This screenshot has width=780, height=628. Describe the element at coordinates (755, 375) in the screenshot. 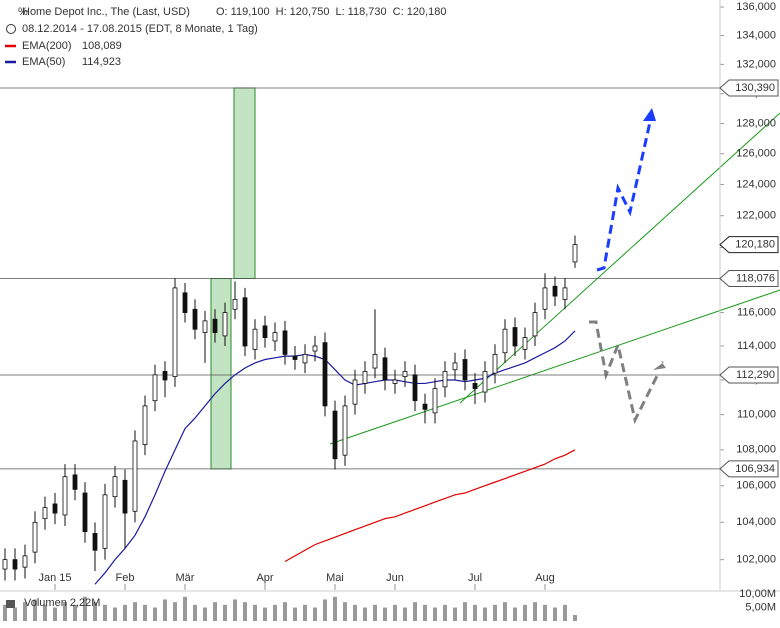

I see `level-label: 112,290` at that location.